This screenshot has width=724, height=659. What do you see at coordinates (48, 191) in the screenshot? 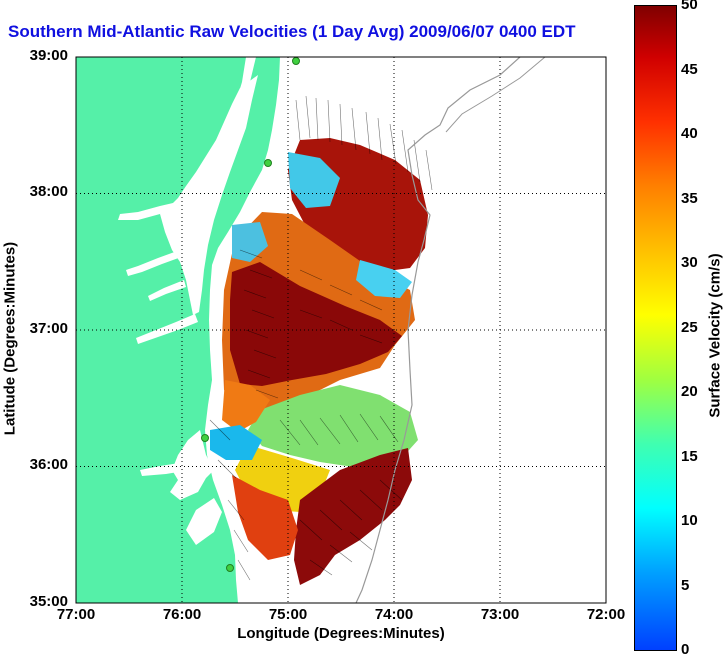
I see `y-tick-label: 38:00` at bounding box center [48, 191].